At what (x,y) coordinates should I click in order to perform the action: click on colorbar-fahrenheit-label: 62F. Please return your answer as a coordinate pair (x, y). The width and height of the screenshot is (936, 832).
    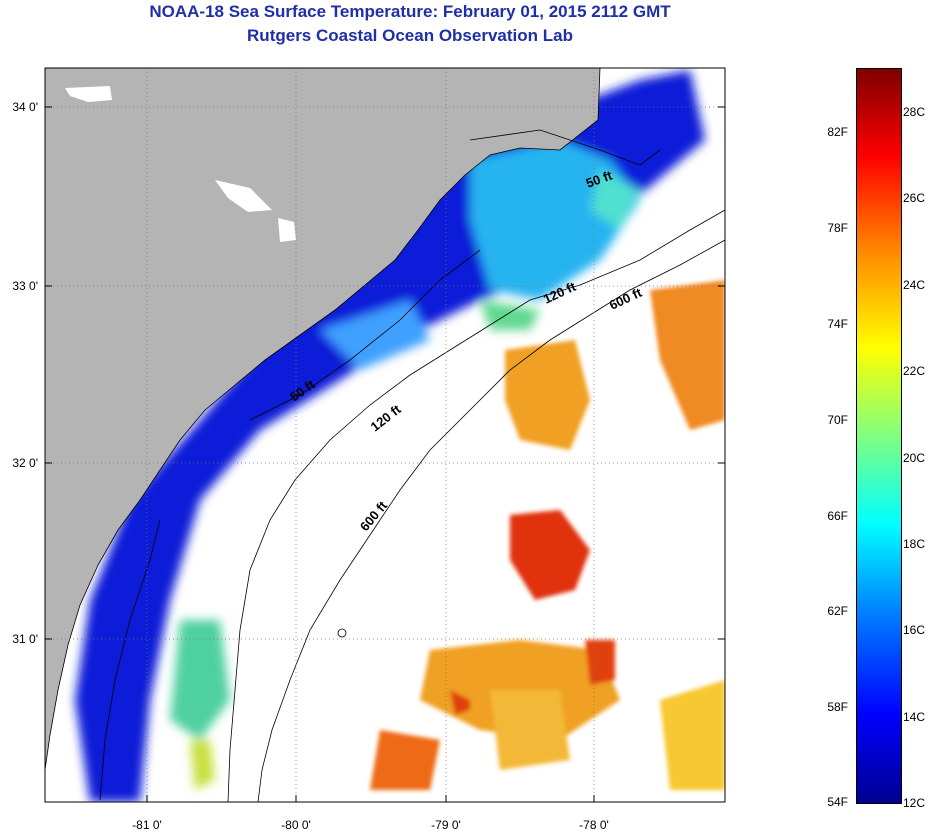
    Looking at the image, I should click on (837, 611).